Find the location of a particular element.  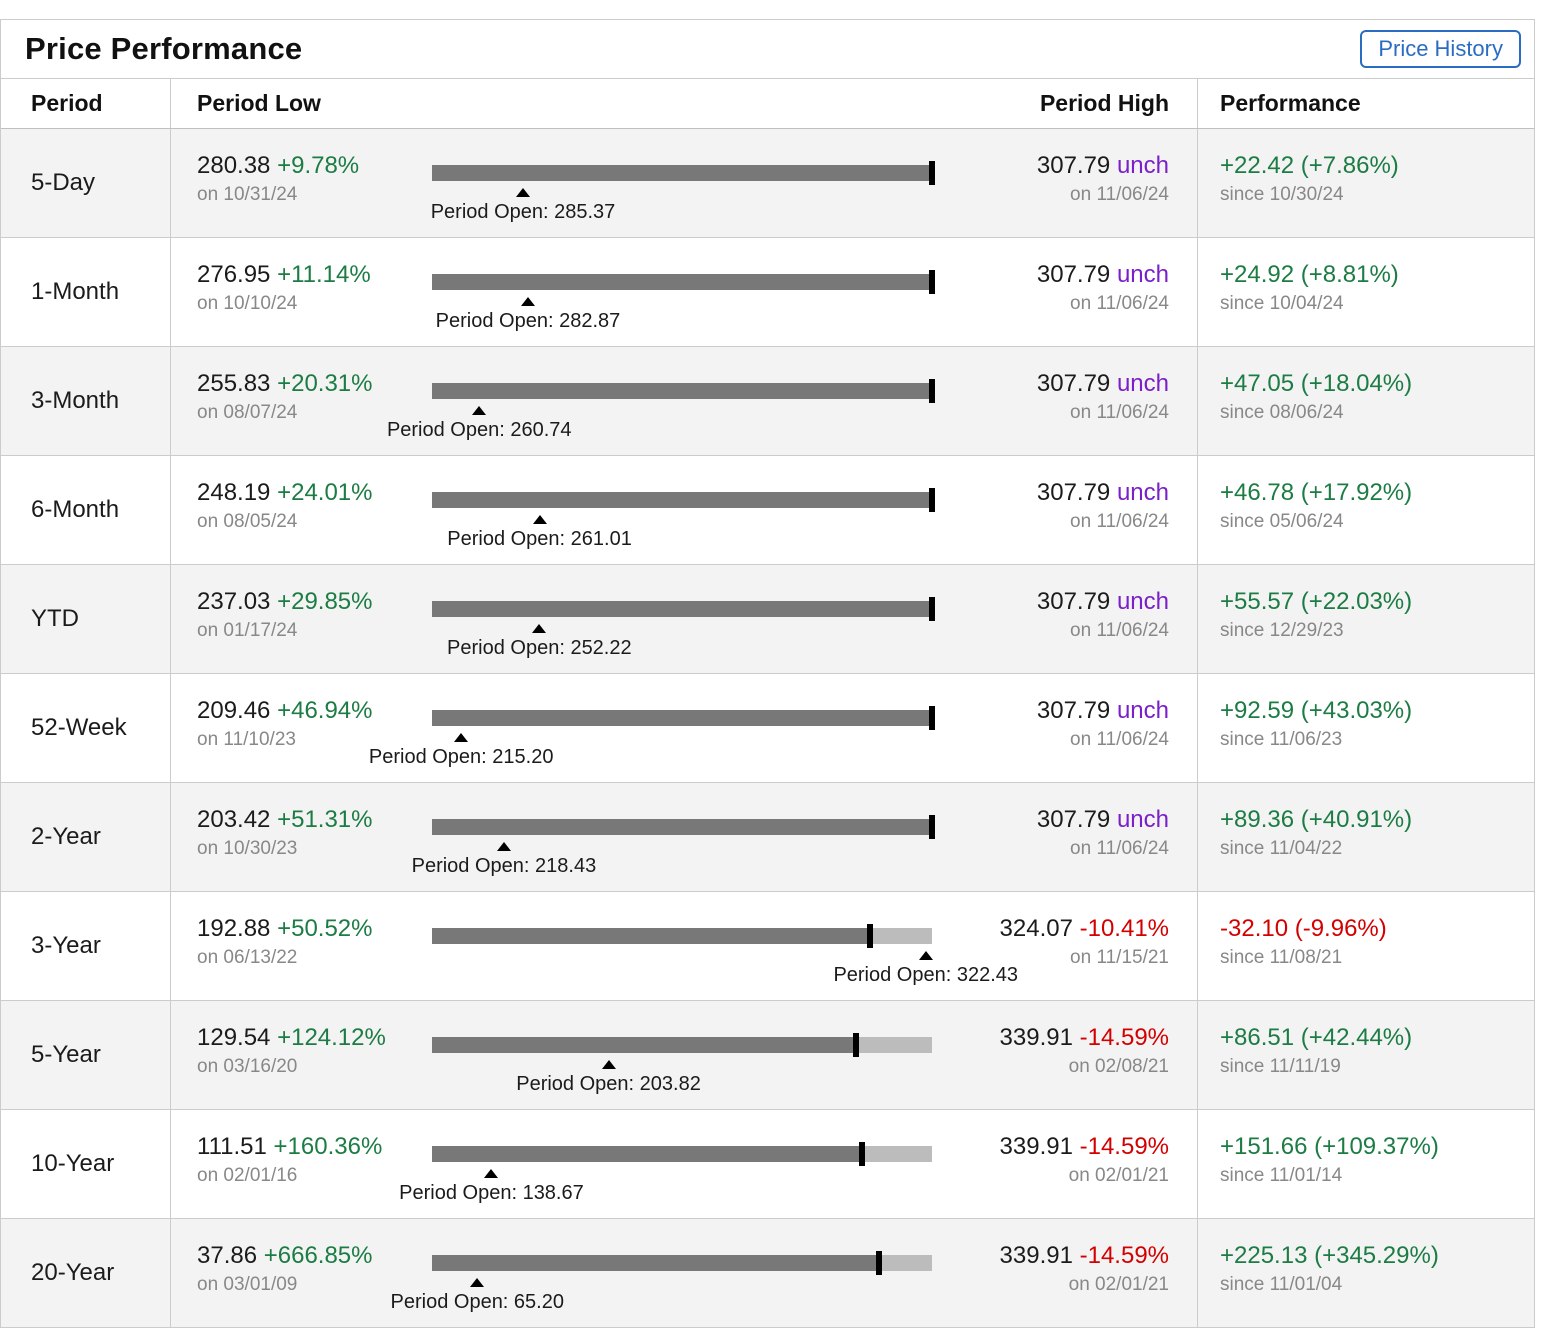

performance-date: since 11/01/14 is located at coordinates (1281, 1175).